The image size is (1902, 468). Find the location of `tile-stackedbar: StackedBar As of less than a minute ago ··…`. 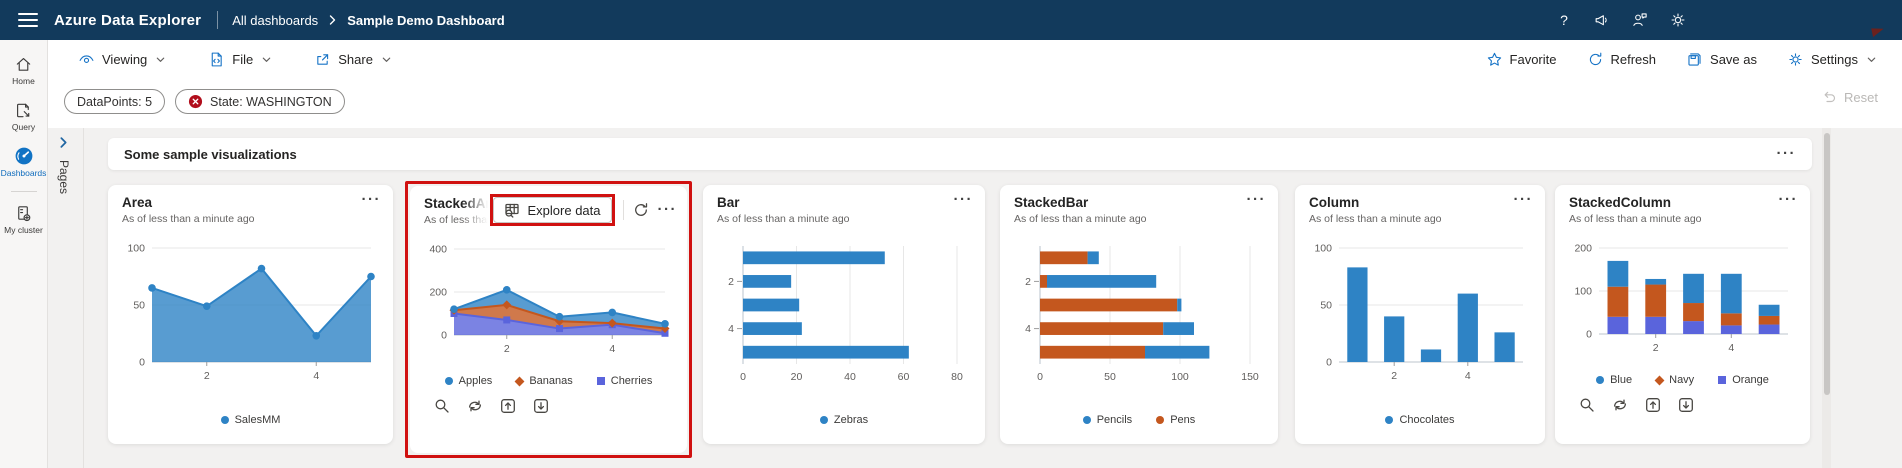

tile-stackedbar: StackedBar As of less than a minute ago ··… is located at coordinates (1139, 314).